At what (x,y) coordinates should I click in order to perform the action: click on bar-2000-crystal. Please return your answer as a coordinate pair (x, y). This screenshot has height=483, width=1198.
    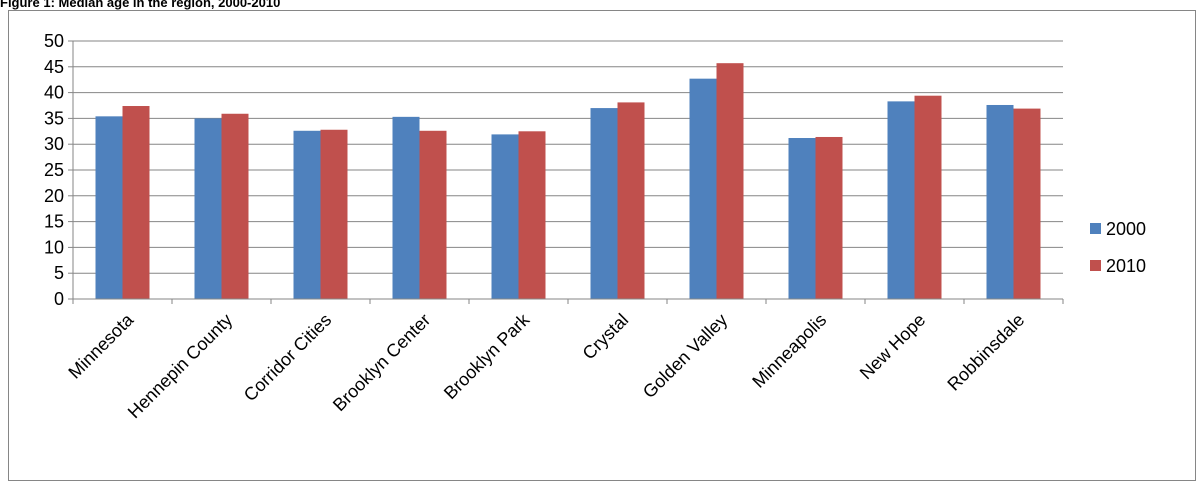
    Looking at the image, I should click on (604, 203).